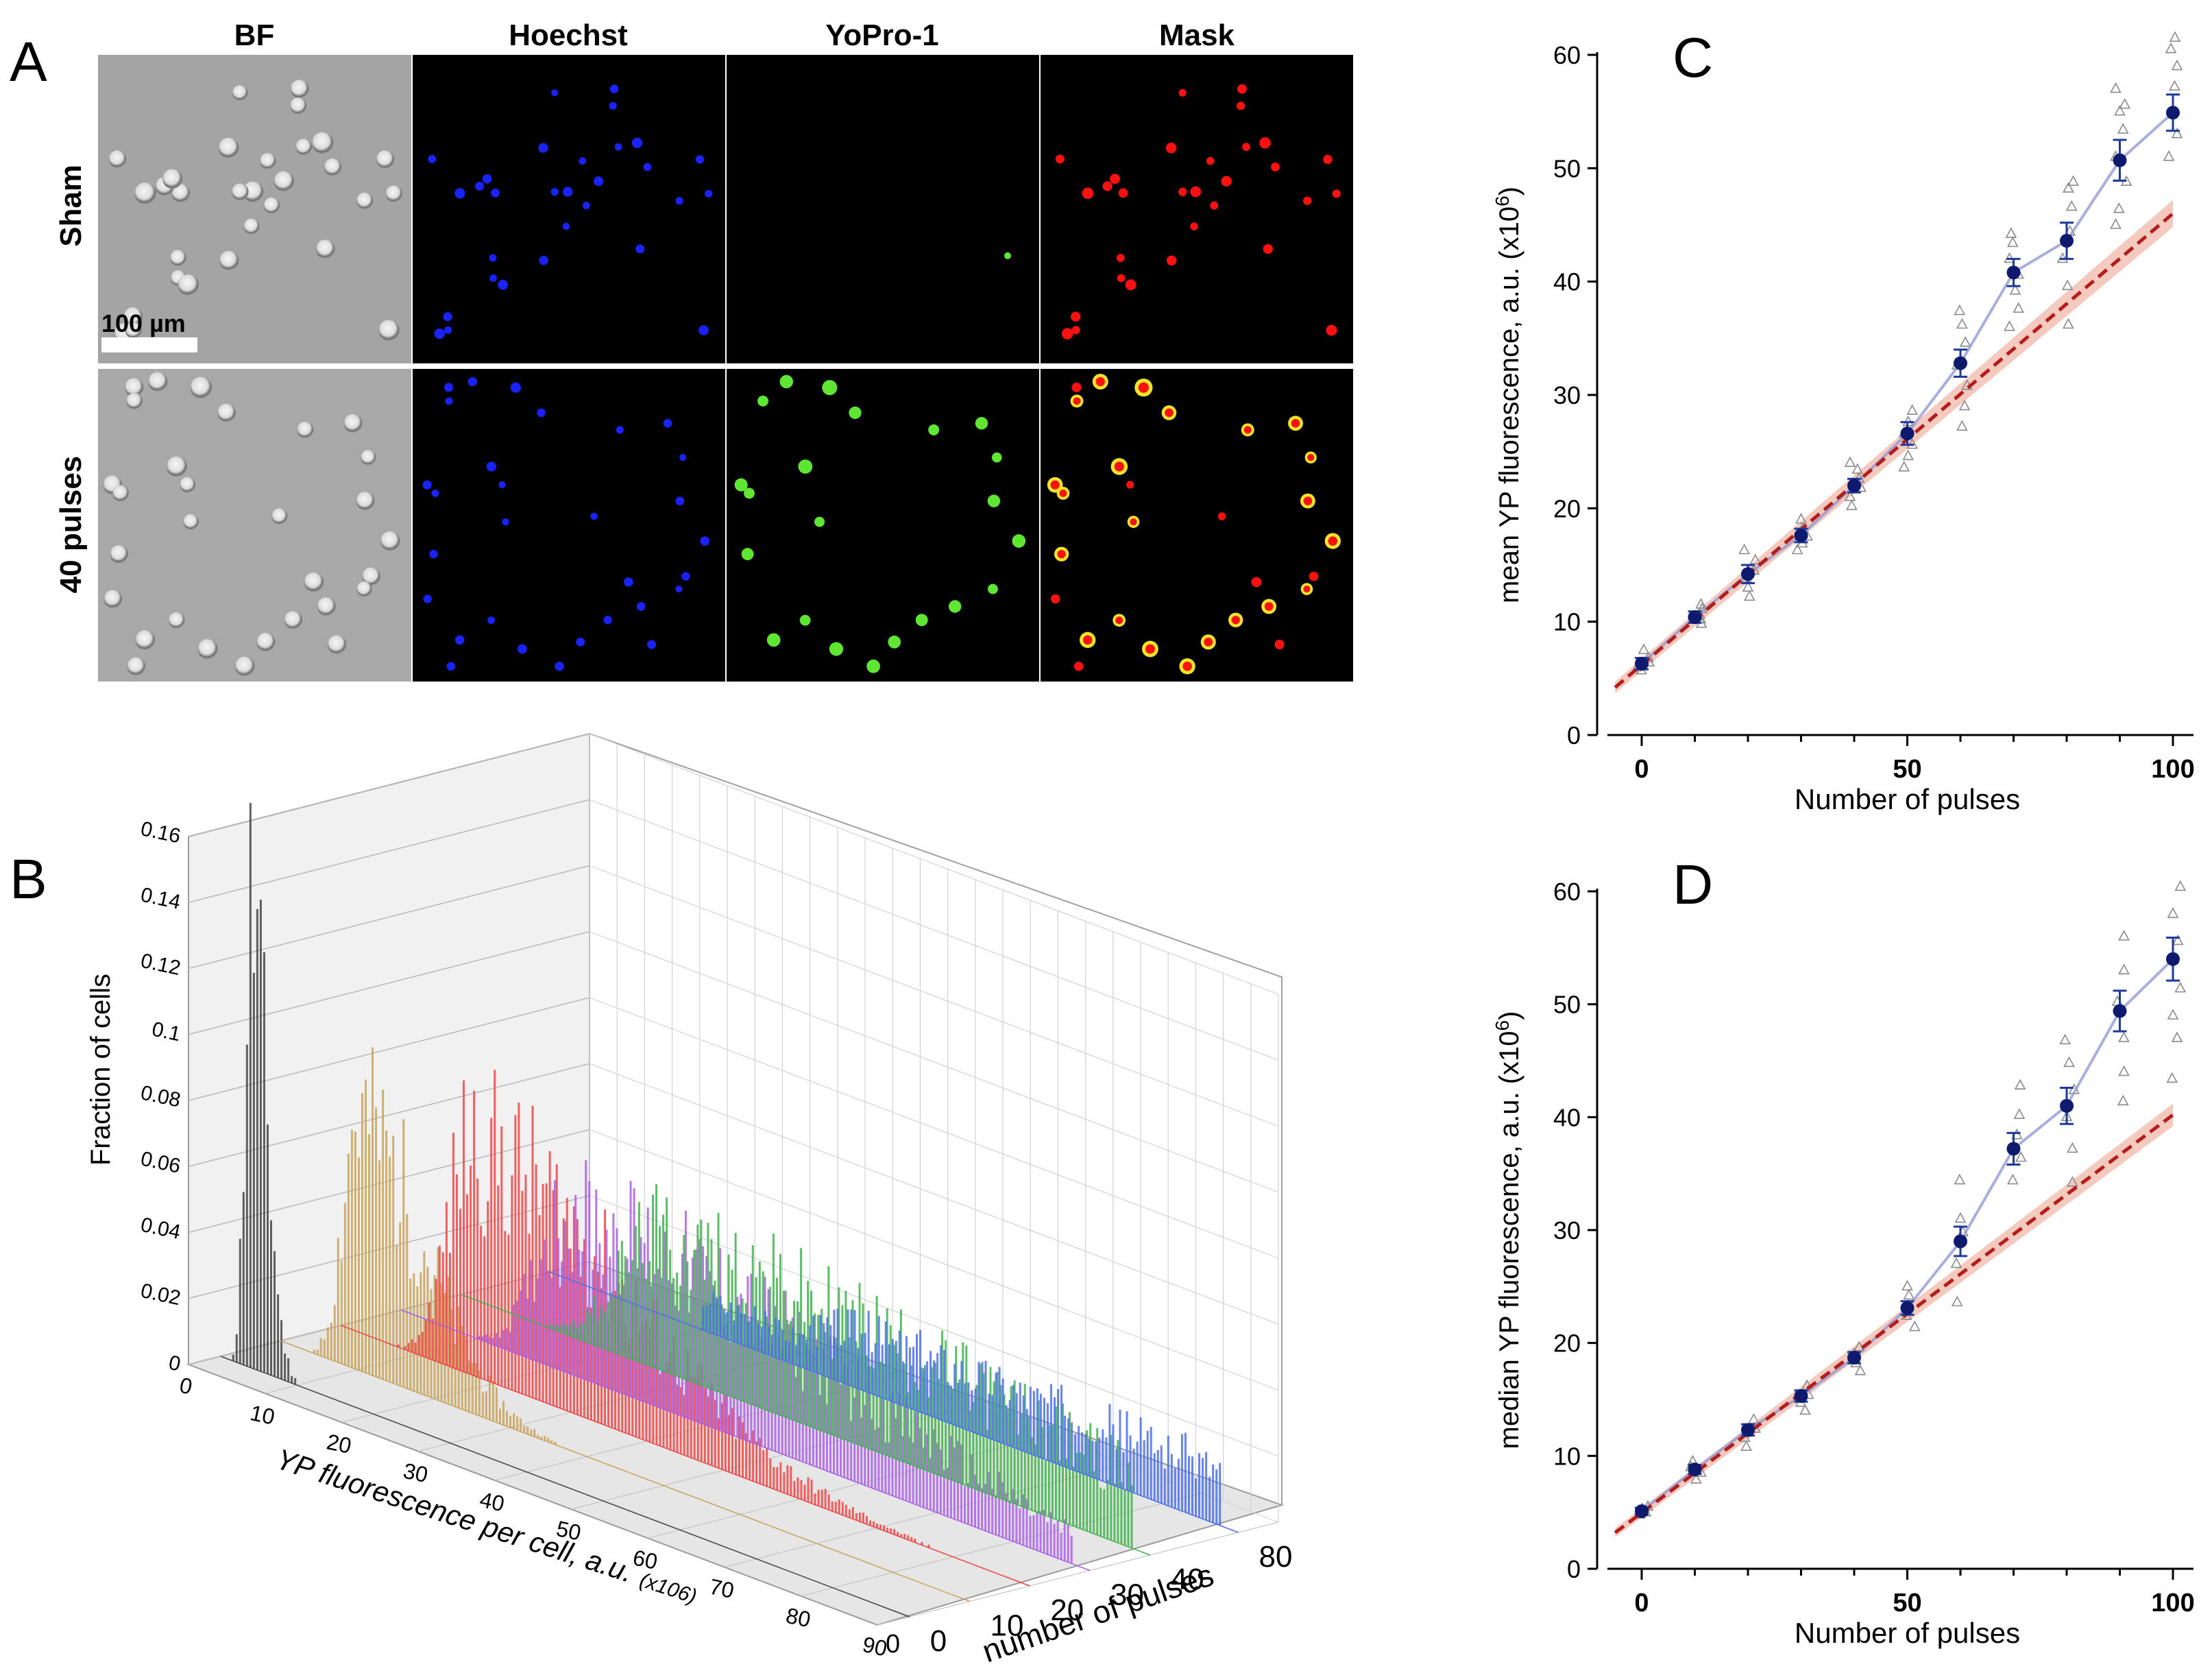 This screenshot has height=1673, width=2212. Describe the element at coordinates (1641, 1603) in the screenshot. I see `x-tick-label: 0` at that location.